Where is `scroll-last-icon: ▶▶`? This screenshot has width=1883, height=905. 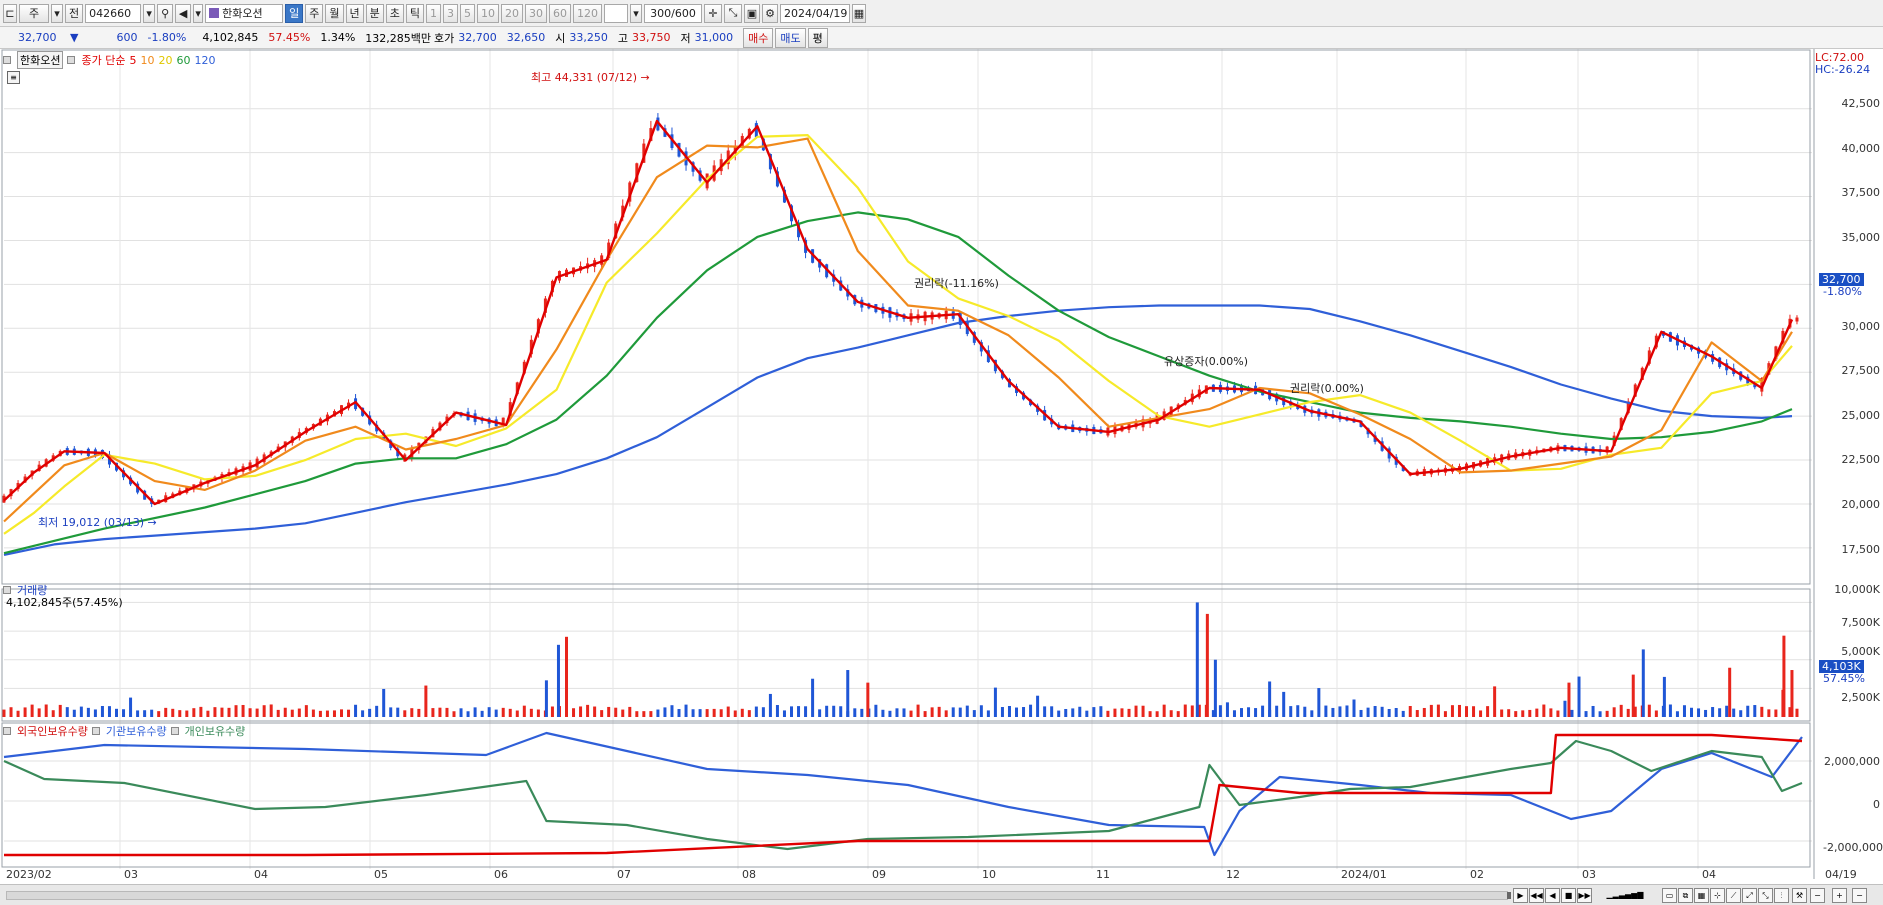 scroll-last-icon: ▶▶ is located at coordinates (1584, 895).